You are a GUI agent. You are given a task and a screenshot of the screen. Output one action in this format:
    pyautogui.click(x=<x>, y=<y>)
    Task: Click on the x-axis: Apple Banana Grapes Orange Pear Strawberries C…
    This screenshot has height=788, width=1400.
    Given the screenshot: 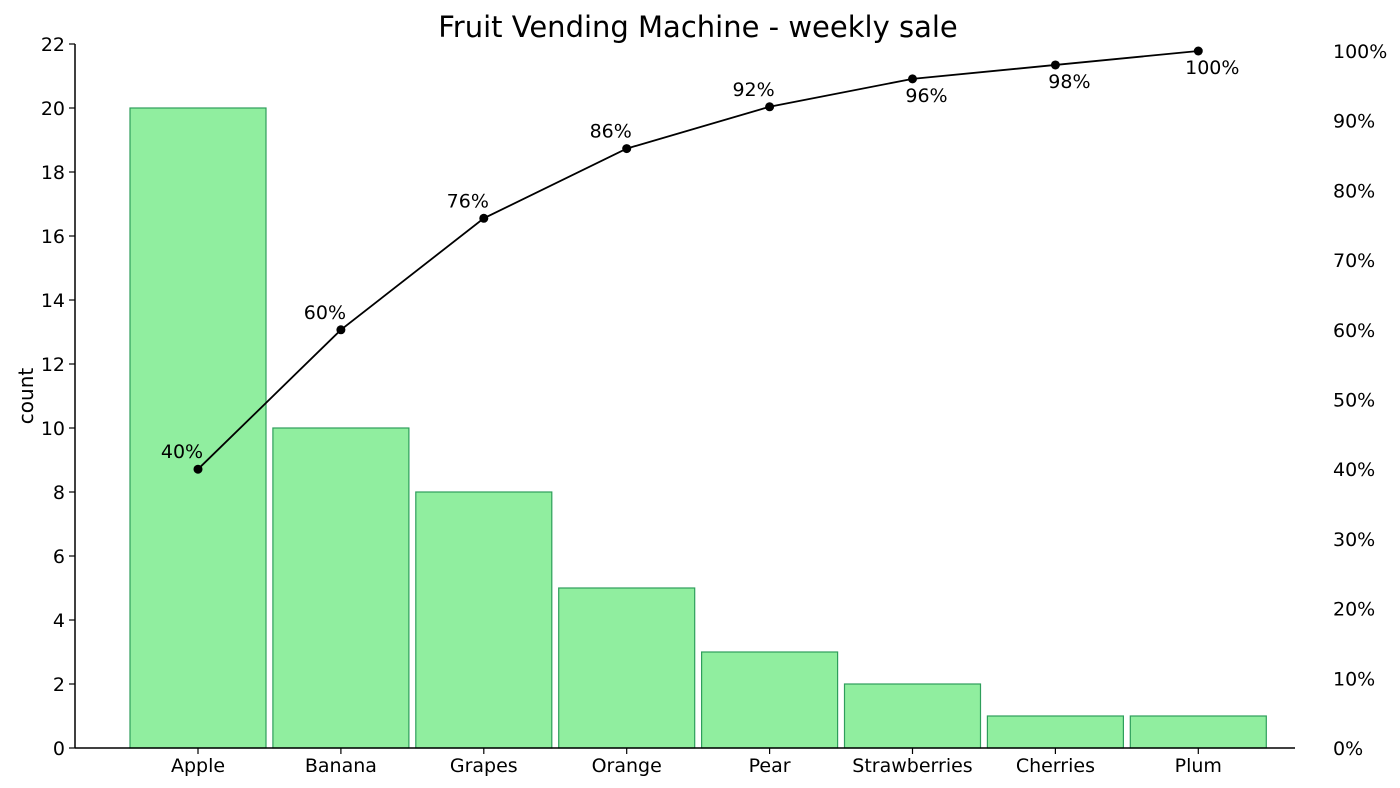 What is the action you would take?
    pyautogui.click(x=685, y=762)
    